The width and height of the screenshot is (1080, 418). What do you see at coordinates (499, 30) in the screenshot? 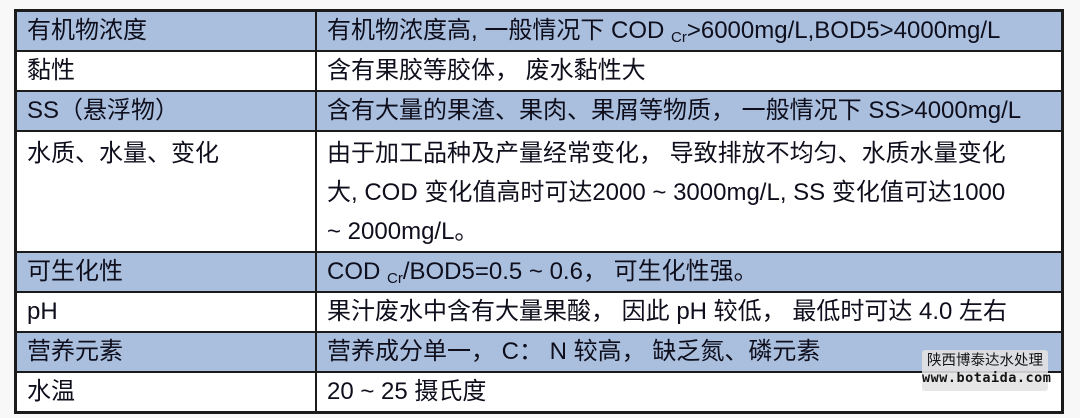
I see `desc-text: 有机物浓度高, 一般情况下 COD` at bounding box center [499, 30].